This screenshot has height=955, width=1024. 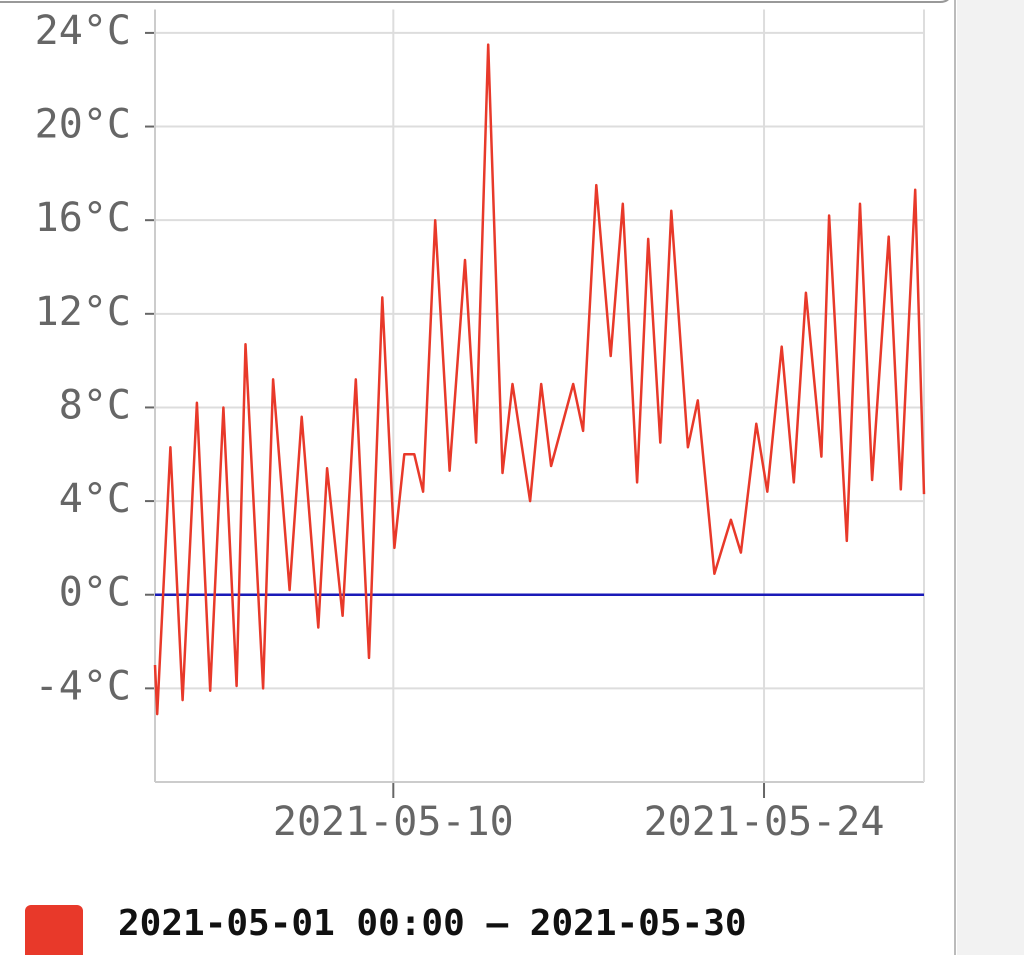 What do you see at coordinates (474, 1) in the screenshot?
I see `frame-edge` at bounding box center [474, 1].